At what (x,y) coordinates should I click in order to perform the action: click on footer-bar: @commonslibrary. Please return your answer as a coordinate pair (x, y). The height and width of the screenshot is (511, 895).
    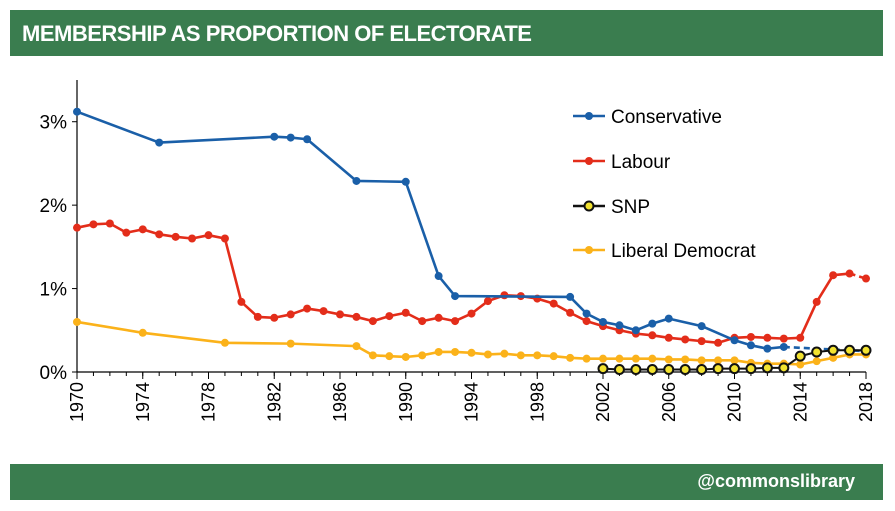
    Looking at the image, I should click on (446, 482).